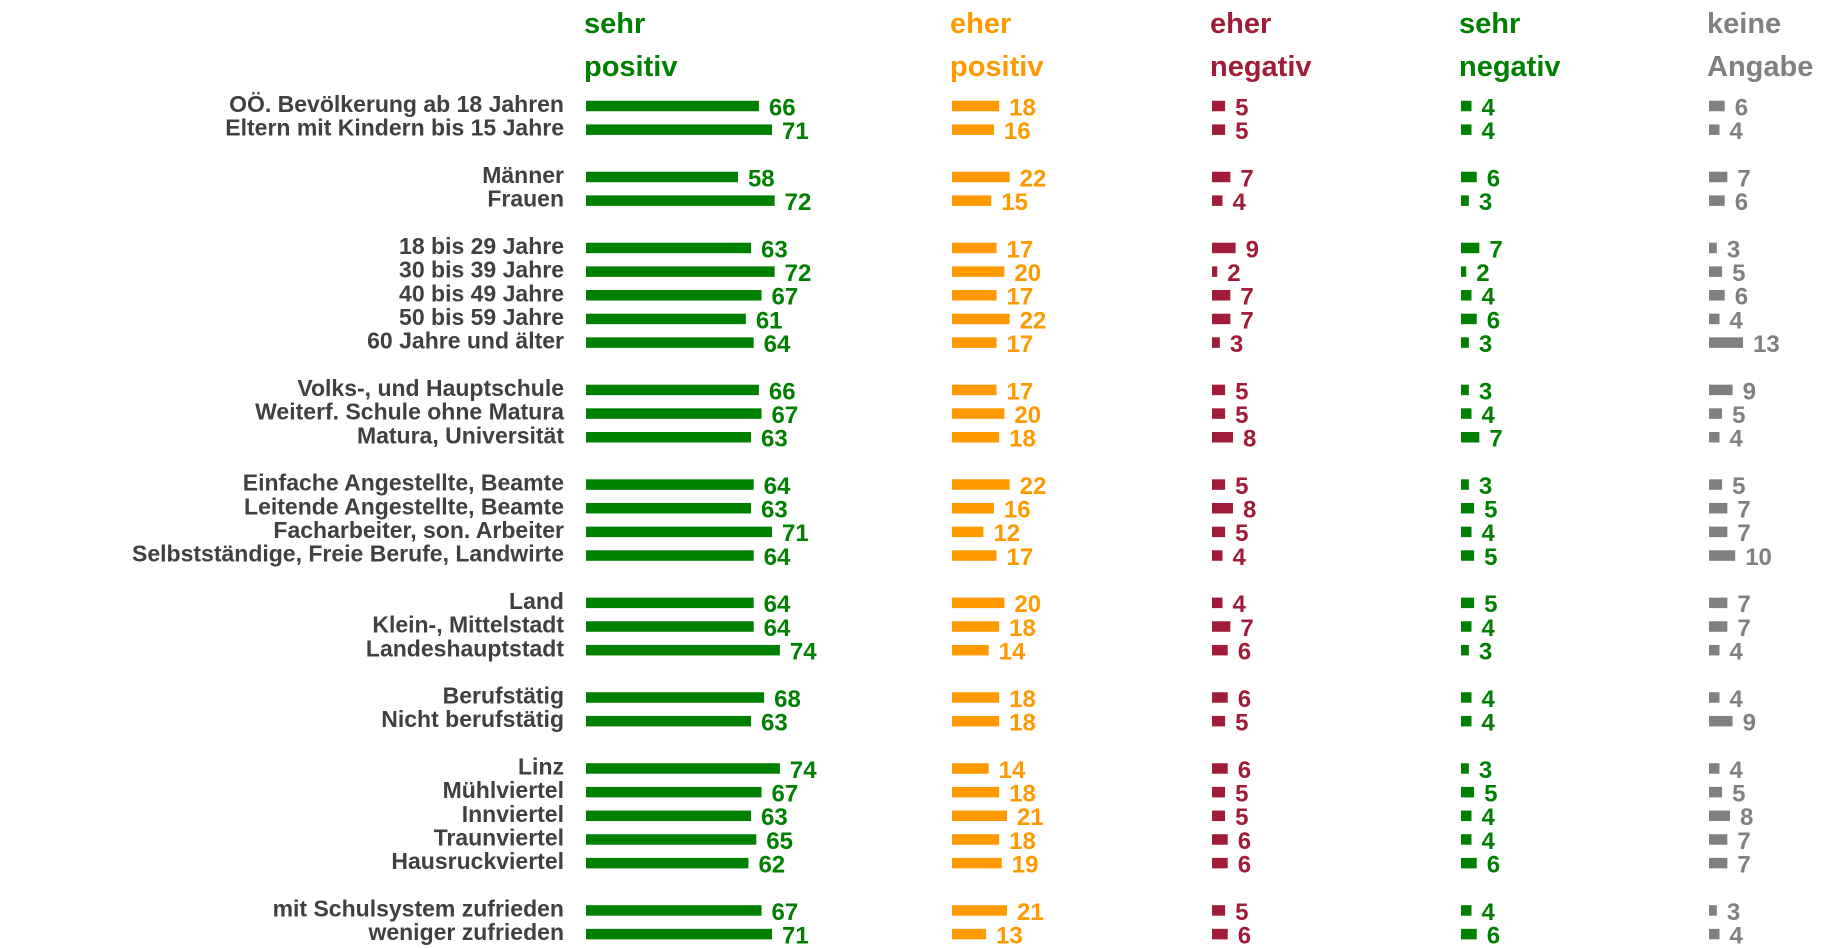 This screenshot has height=948, width=1832. What do you see at coordinates (503, 696) in the screenshot?
I see `category-label: Berufstätig` at bounding box center [503, 696].